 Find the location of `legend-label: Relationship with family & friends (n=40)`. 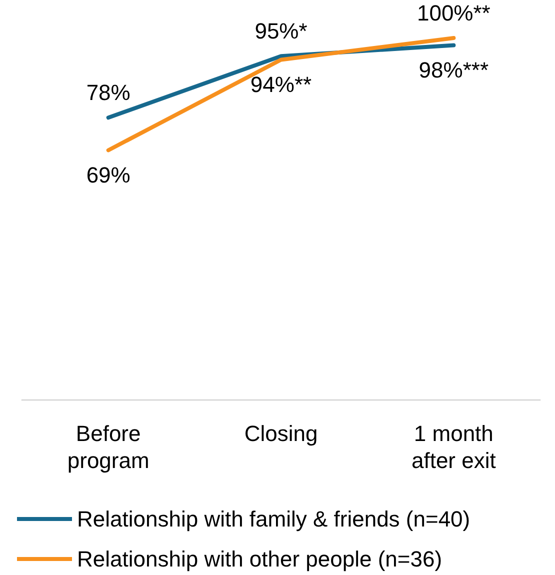

legend-label: Relationship with family & friends (n=40) is located at coordinates (273, 519).